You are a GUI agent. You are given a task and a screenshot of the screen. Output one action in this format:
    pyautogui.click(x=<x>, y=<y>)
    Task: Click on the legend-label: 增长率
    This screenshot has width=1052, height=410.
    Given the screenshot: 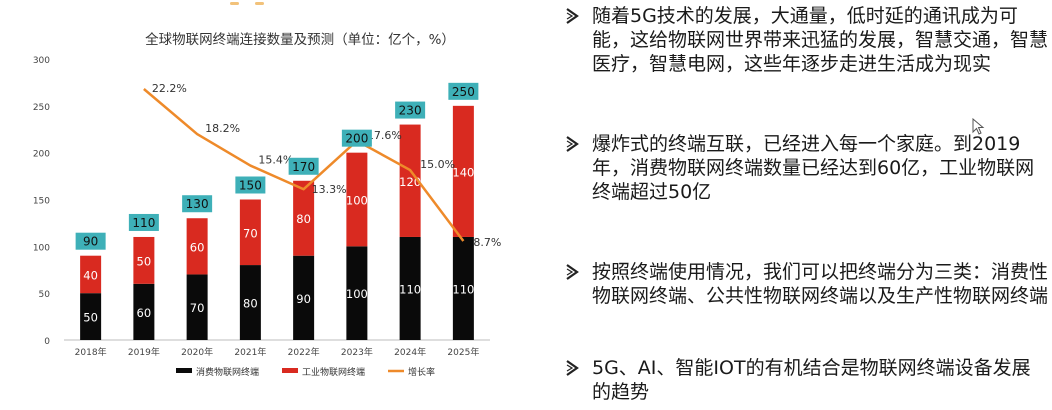 What is the action you would take?
    pyautogui.click(x=421, y=372)
    